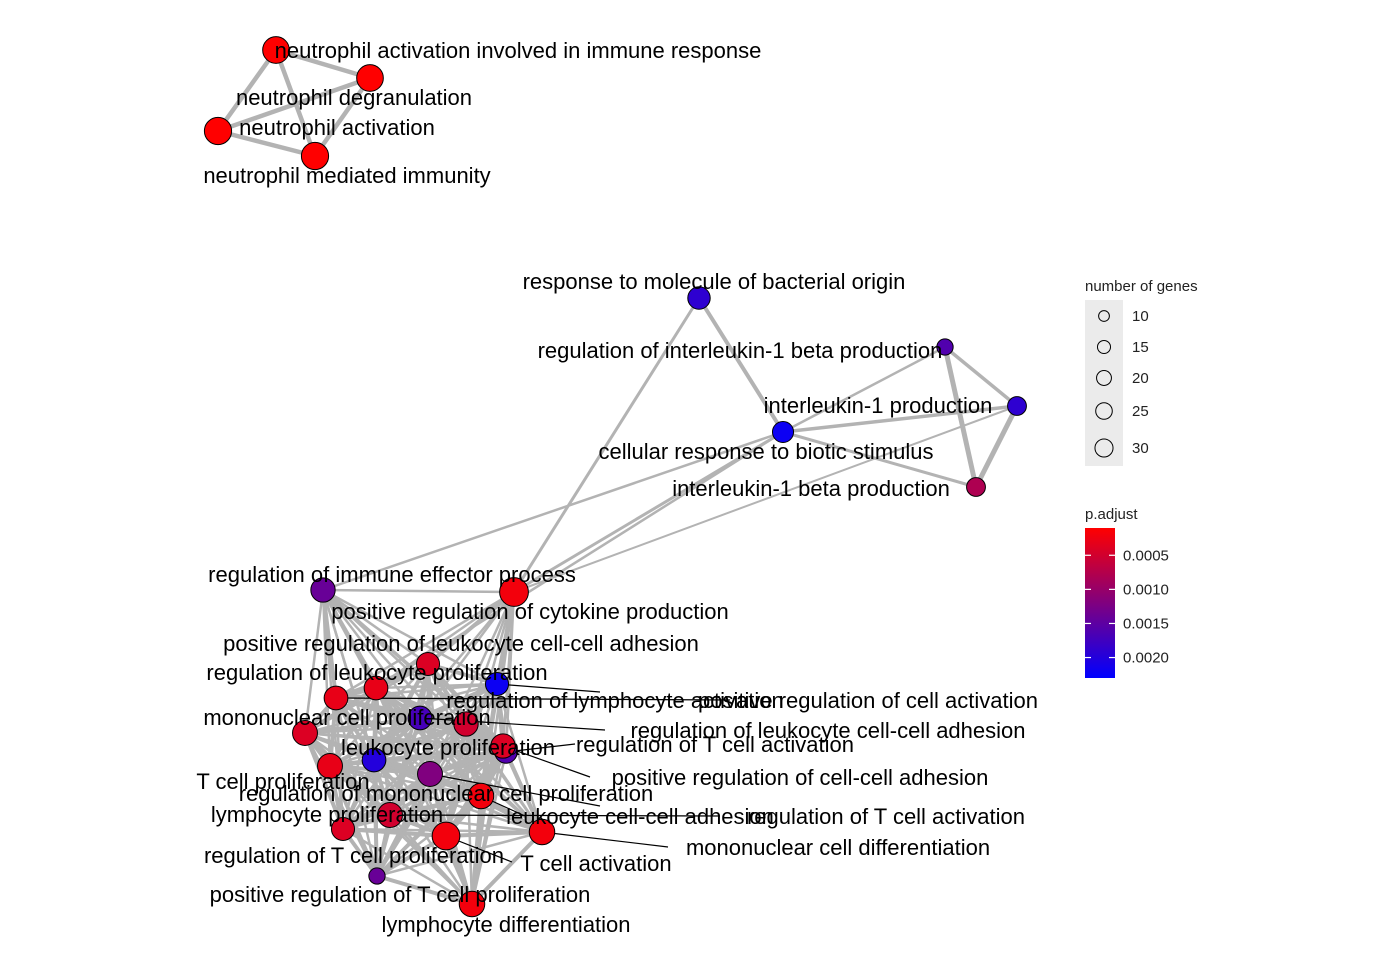 The width and height of the screenshot is (1400, 965). I want to click on node-label-leukocyte-prolif: leukocyte proliferation, so click(448, 747).